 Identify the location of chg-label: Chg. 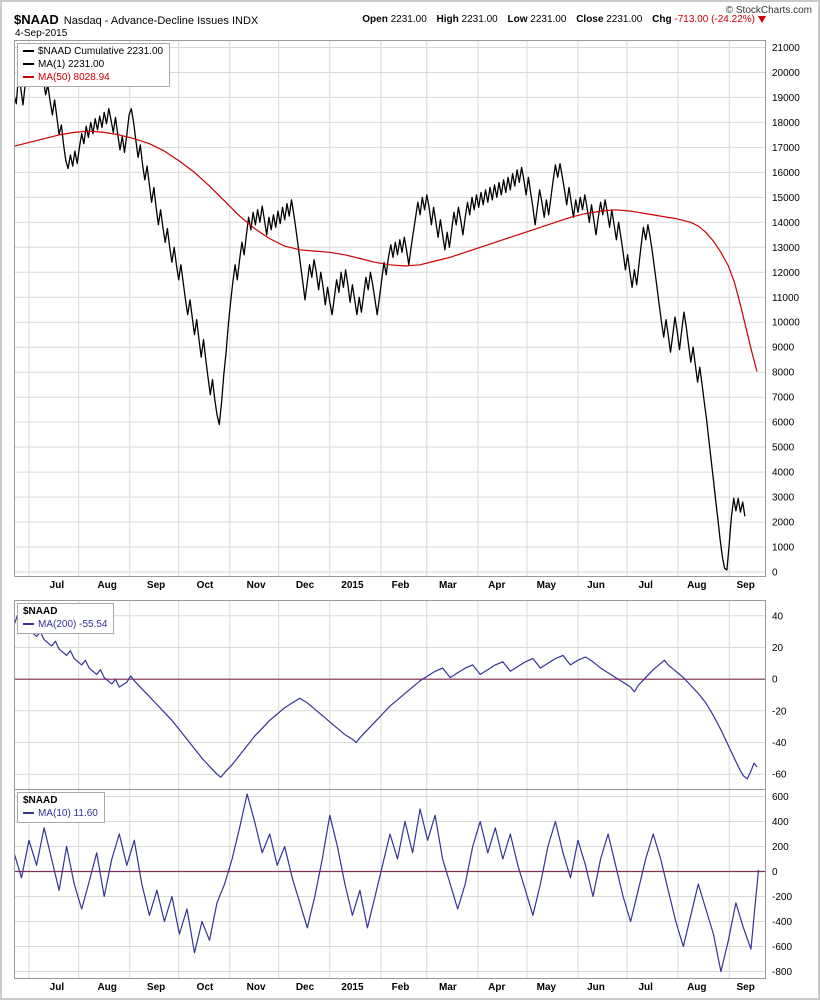
(662, 19).